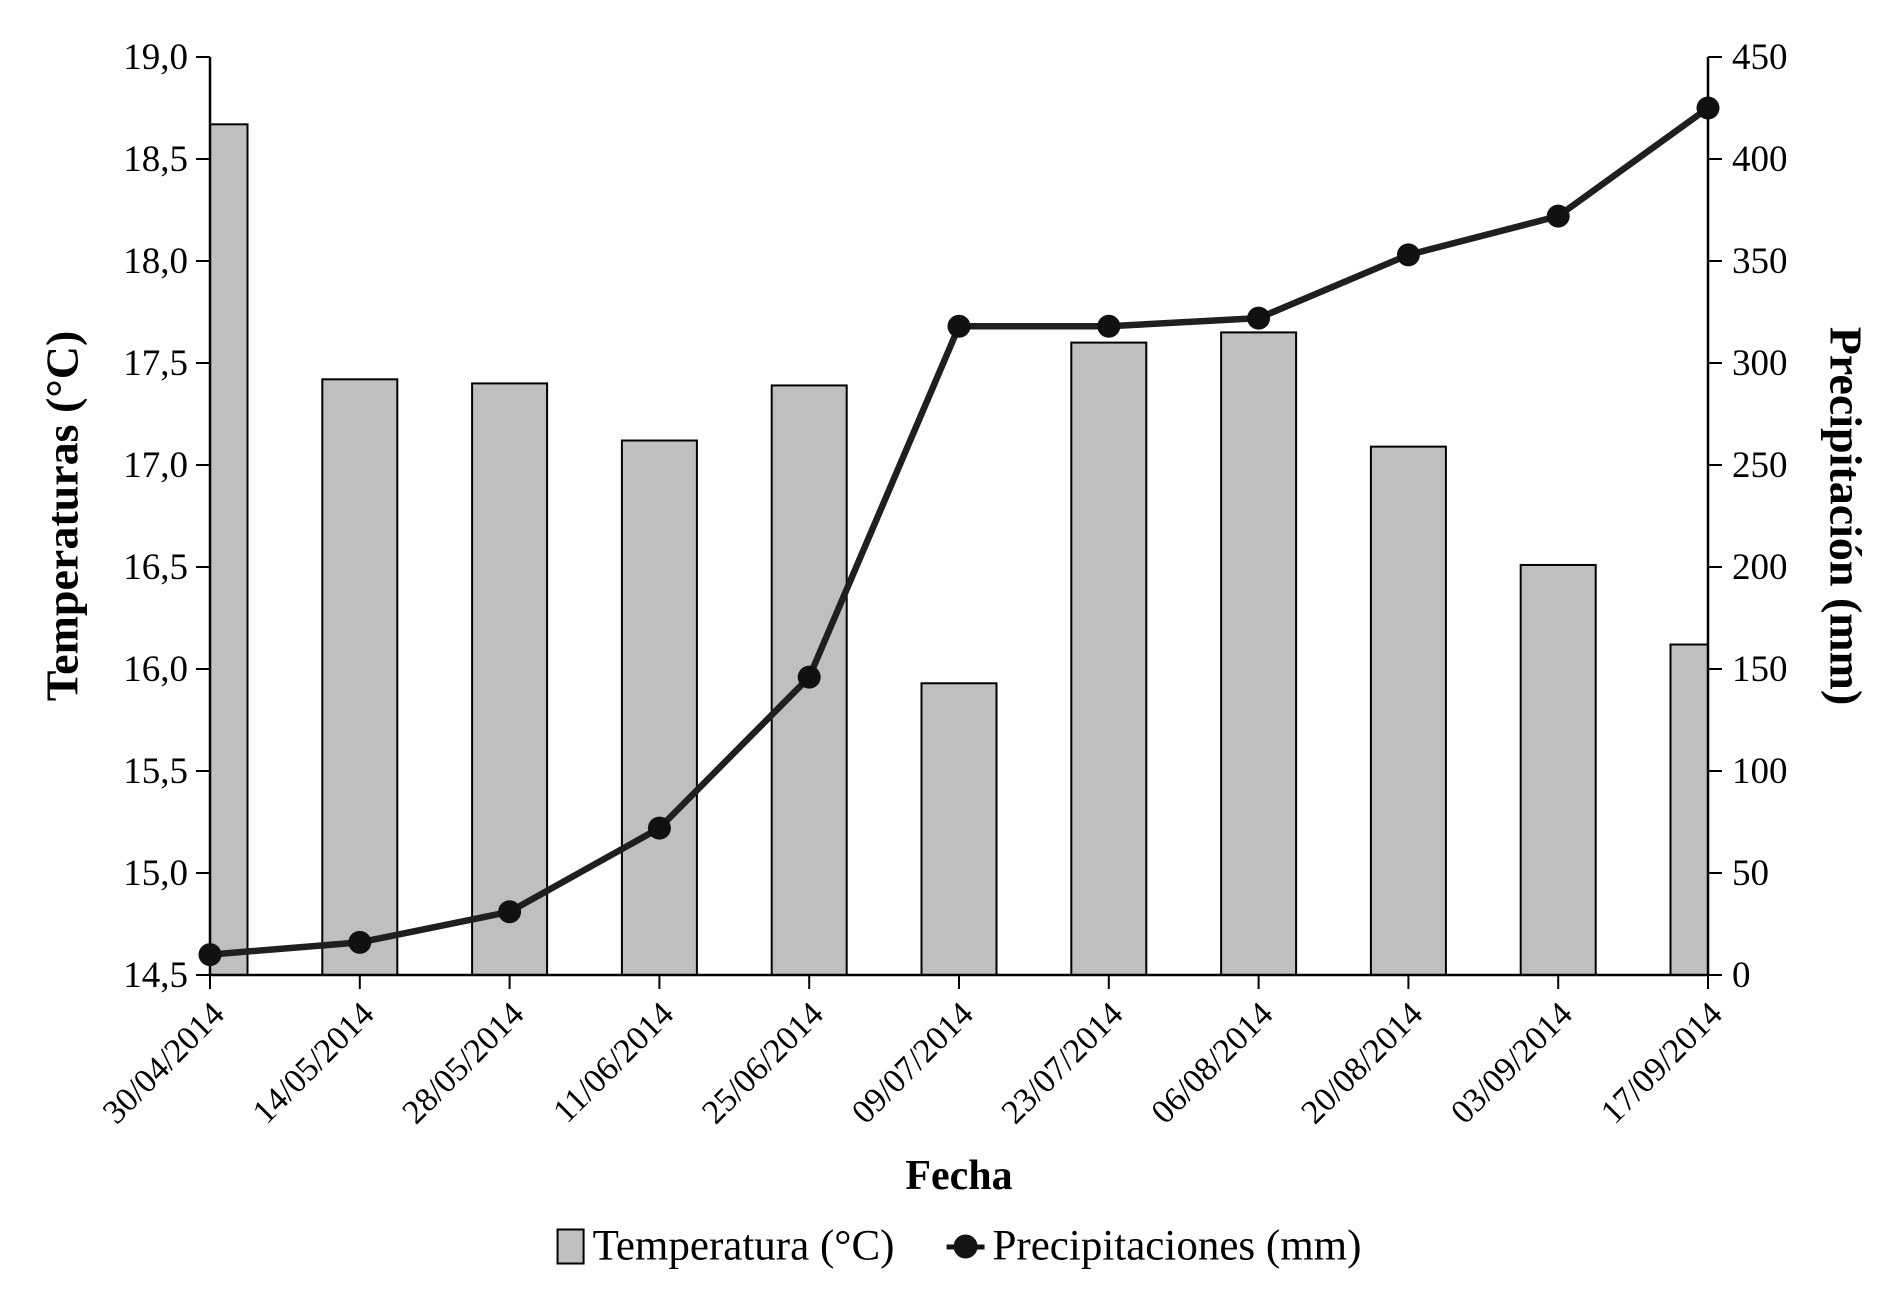  Describe the element at coordinates (1408, 710) in the screenshot. I see `bar-temperatura-20/08/2014` at that location.